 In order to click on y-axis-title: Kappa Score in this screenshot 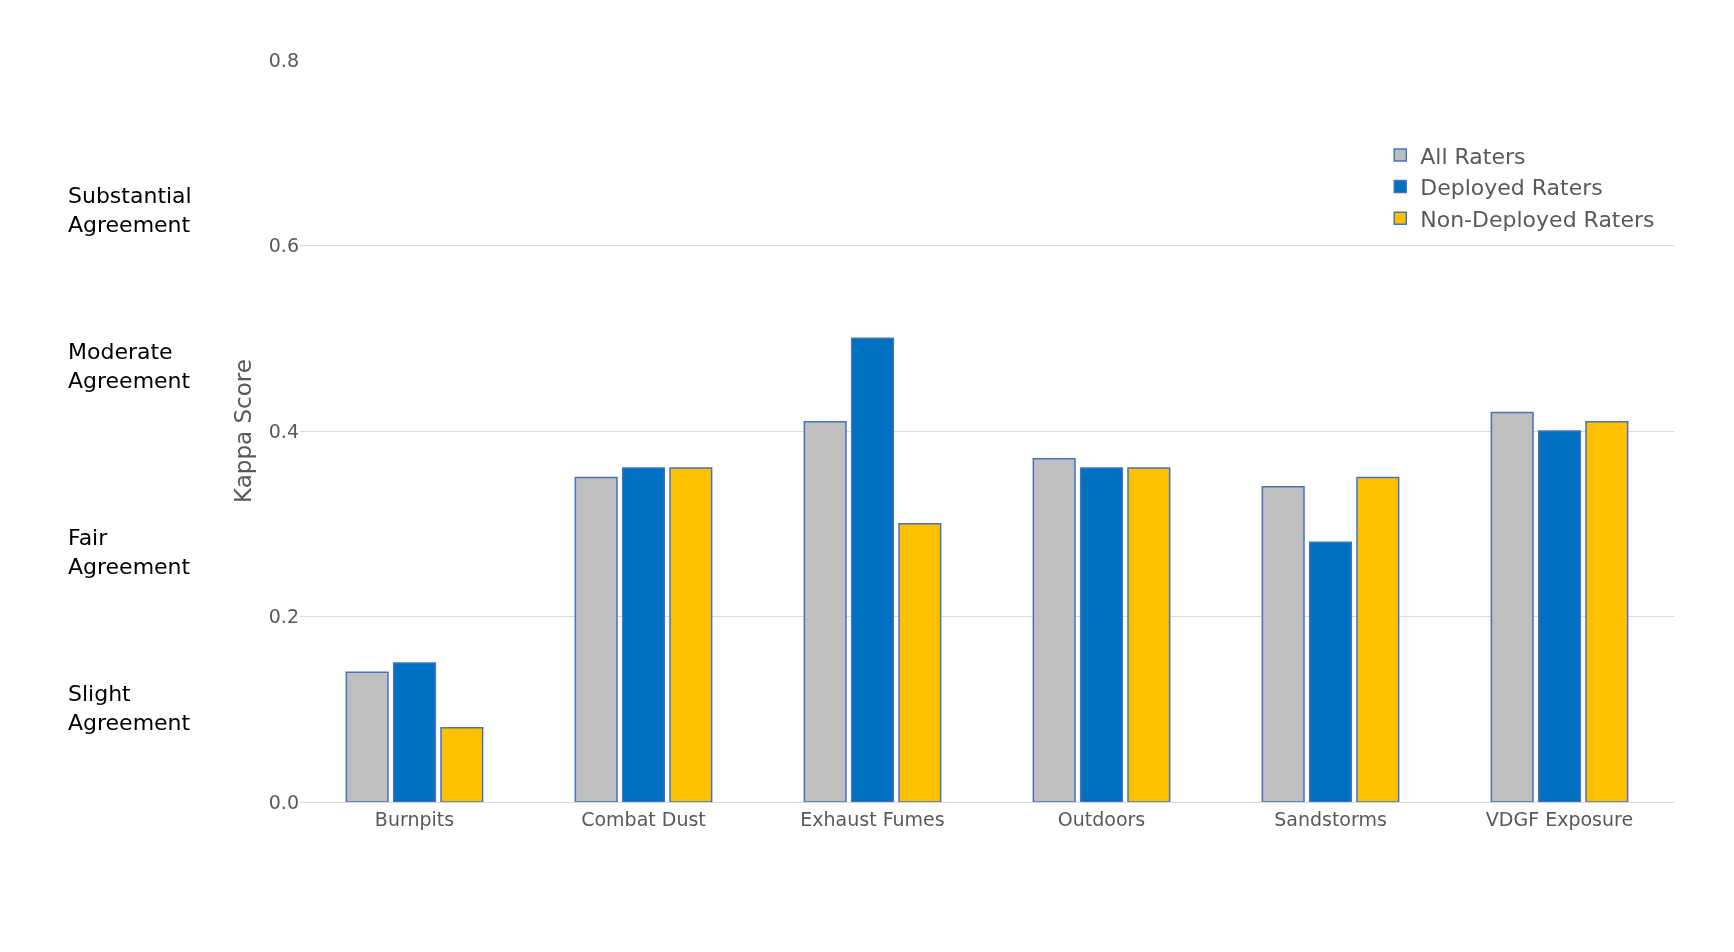, I will do `click(243, 431)`.